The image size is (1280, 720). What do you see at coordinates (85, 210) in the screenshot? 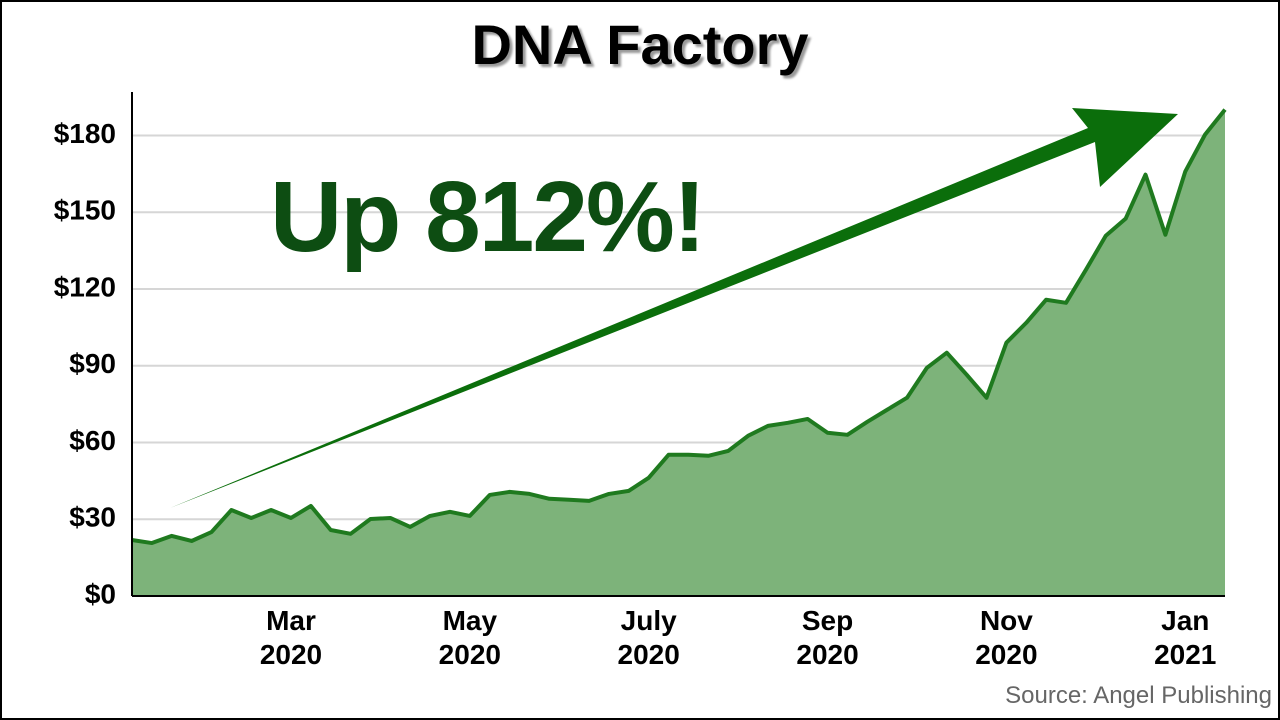
I see `y-tick-label: $150` at bounding box center [85, 210].